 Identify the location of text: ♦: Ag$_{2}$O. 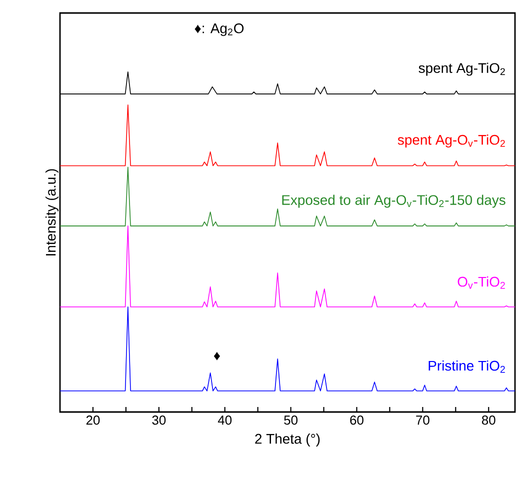
(219, 29).